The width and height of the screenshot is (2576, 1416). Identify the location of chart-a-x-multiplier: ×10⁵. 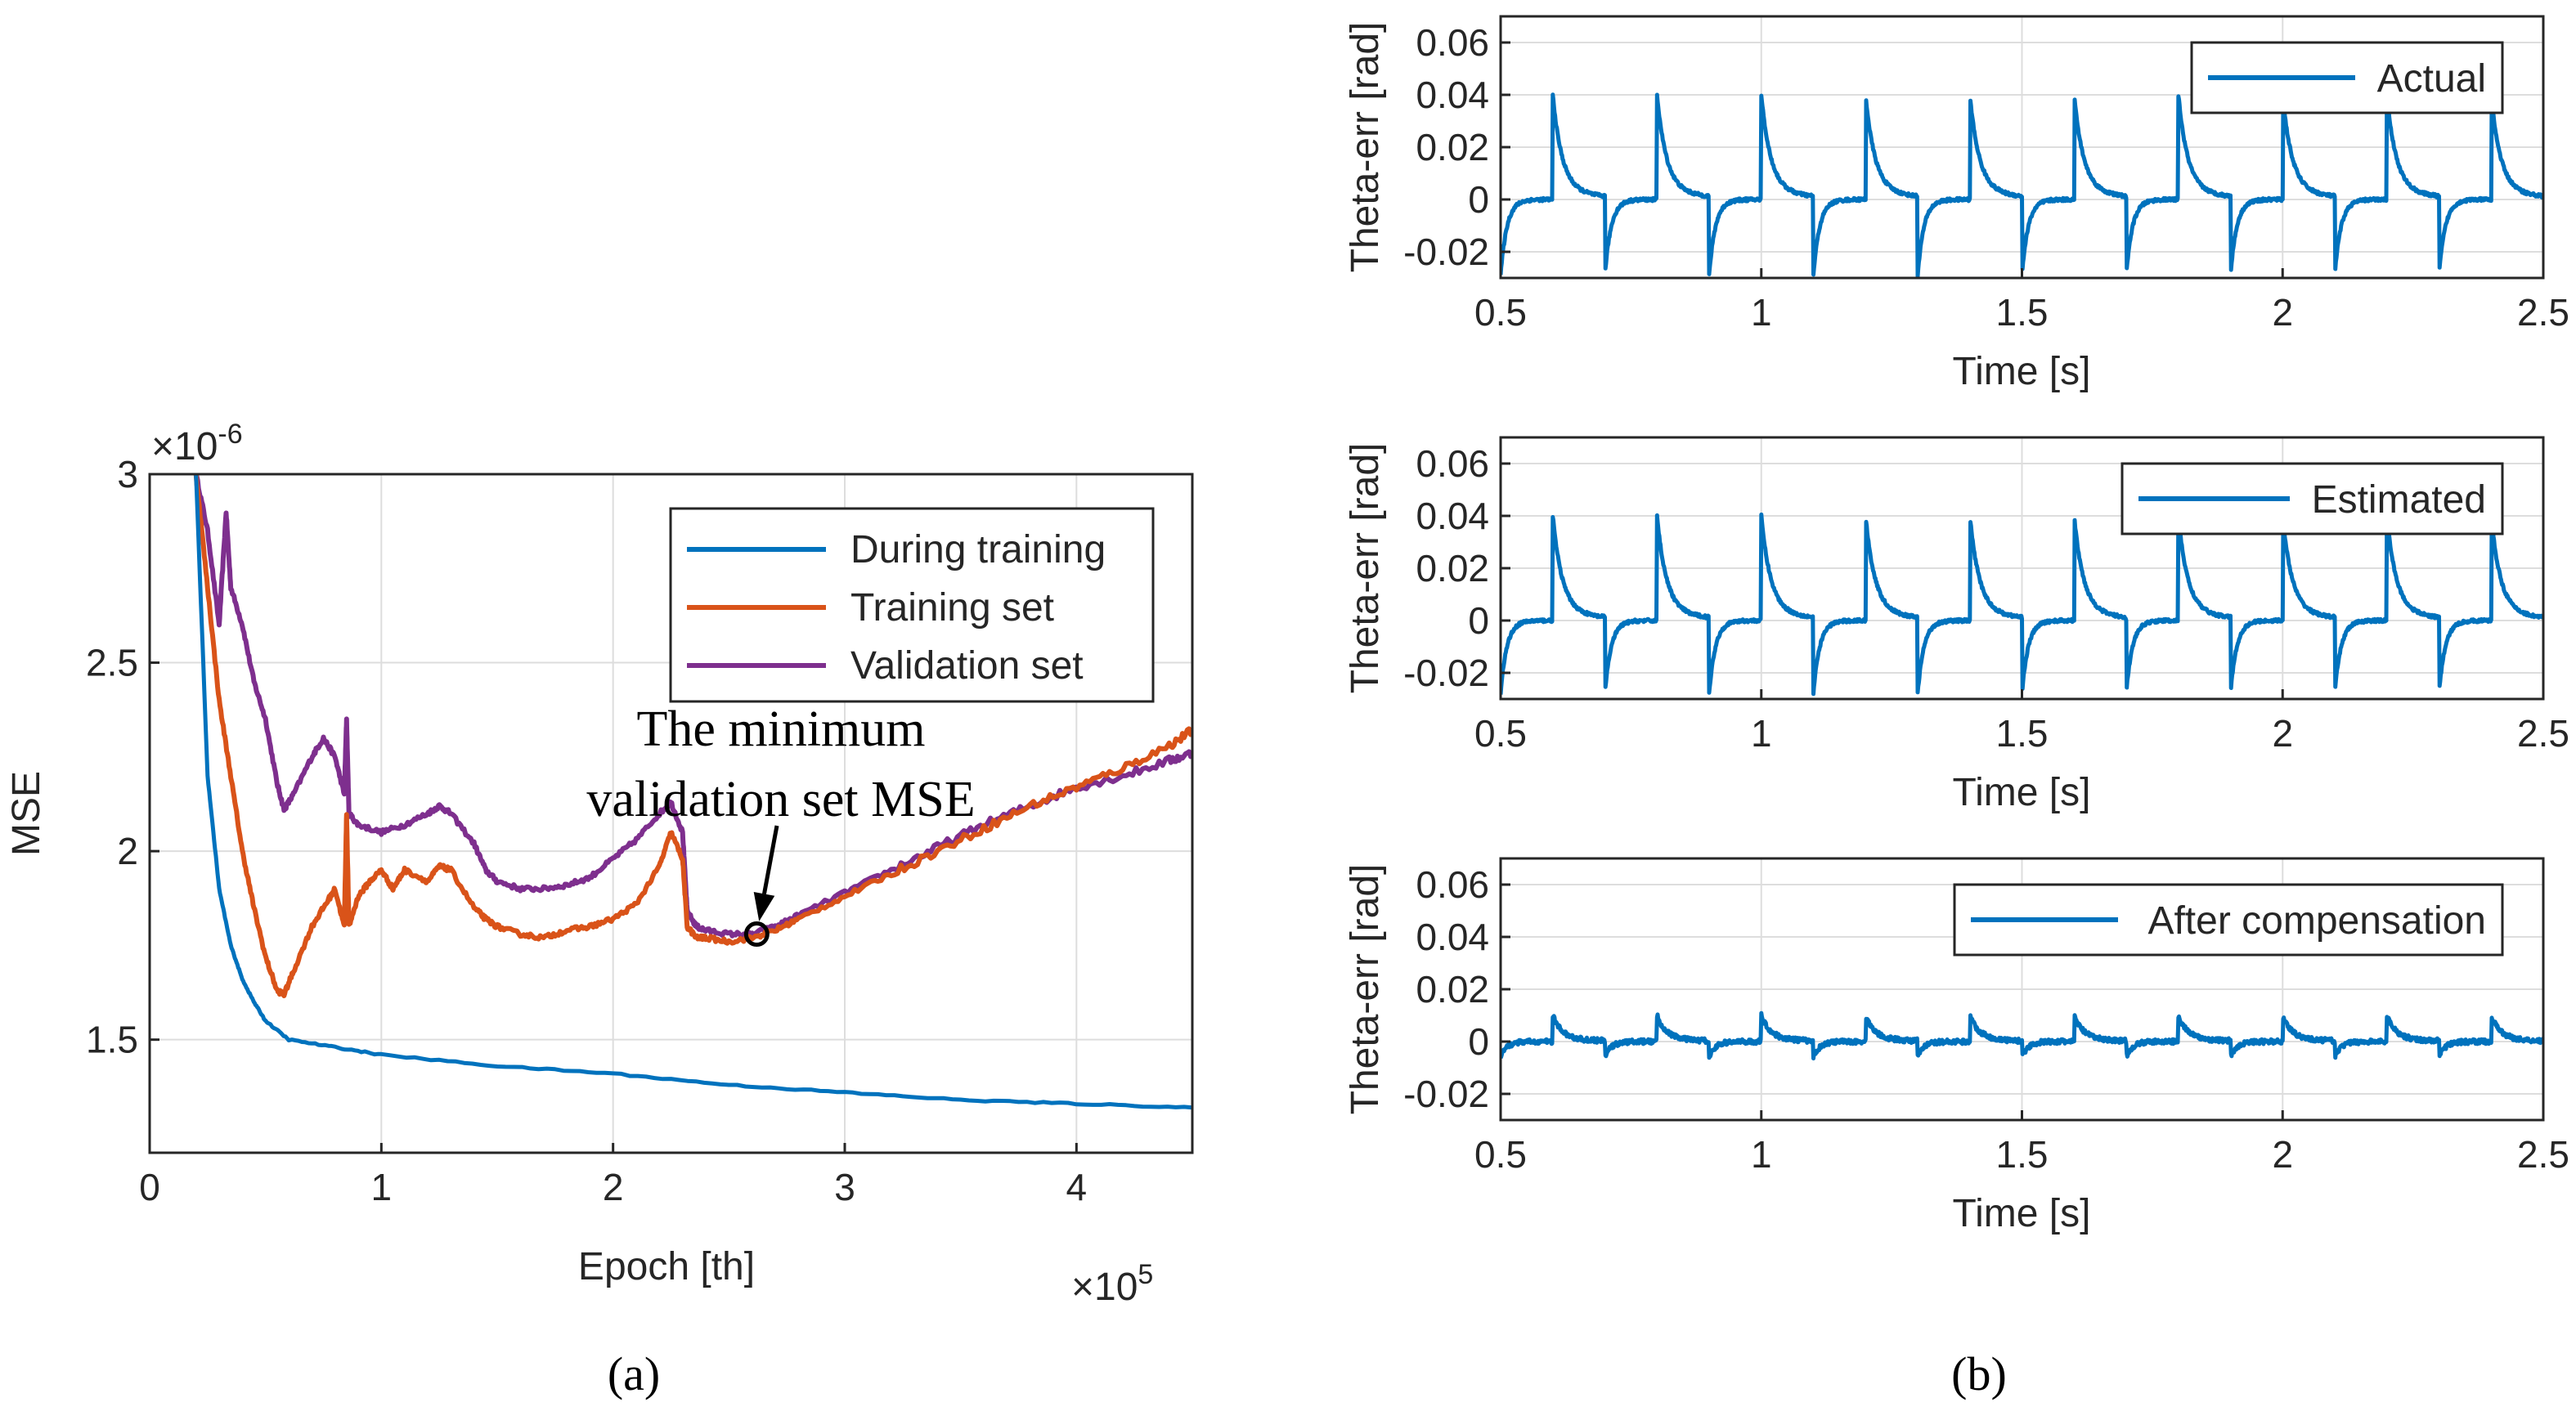
(1112, 1284).